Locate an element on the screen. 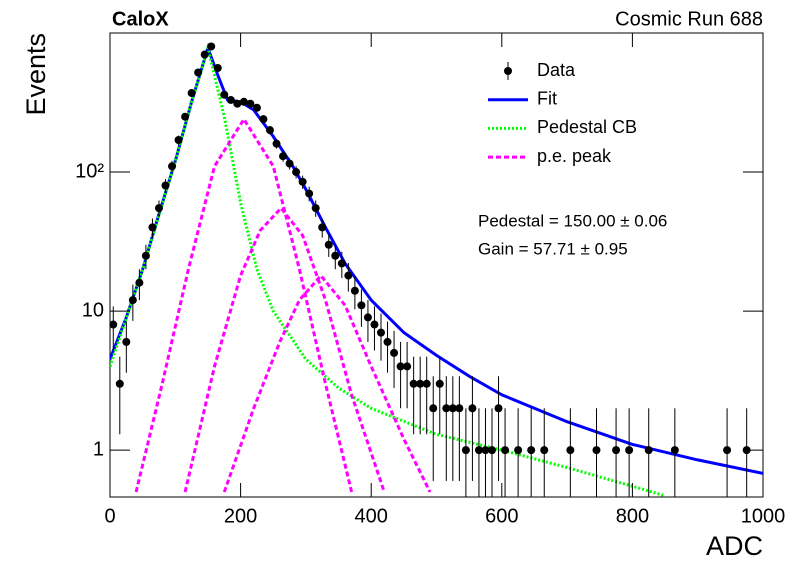 The width and height of the screenshot is (796, 572). x-tick-label: 400 is located at coordinates (371, 516).